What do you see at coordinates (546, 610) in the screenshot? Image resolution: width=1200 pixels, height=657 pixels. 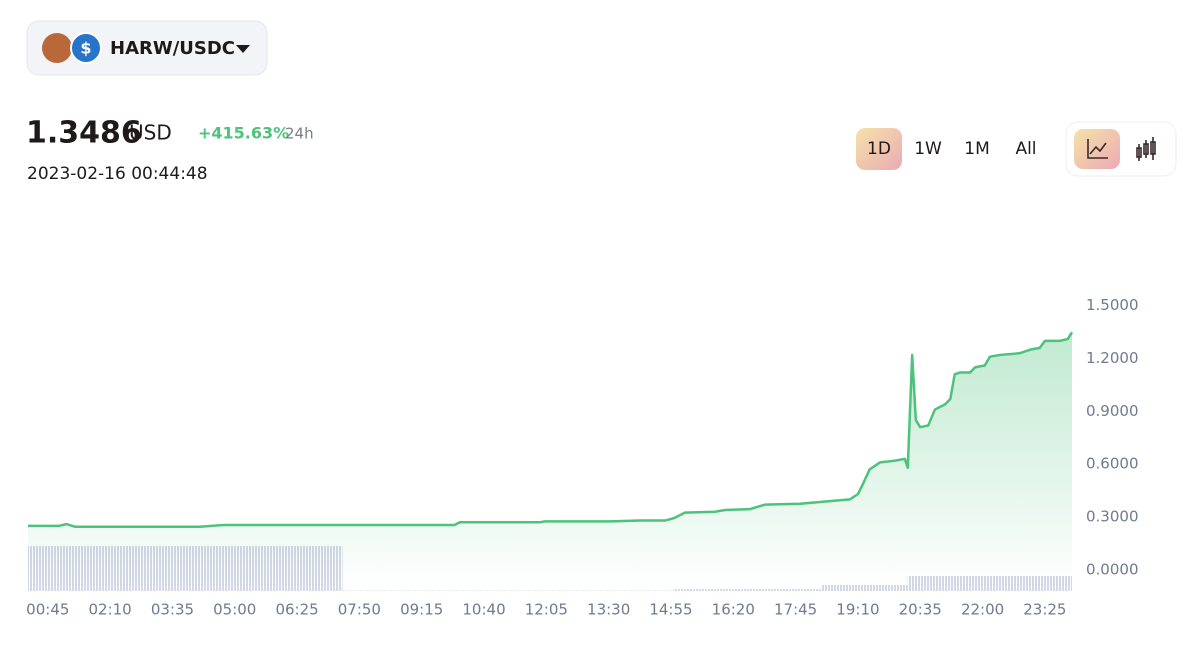 I see `x-tick-label: 12:05` at bounding box center [546, 610].